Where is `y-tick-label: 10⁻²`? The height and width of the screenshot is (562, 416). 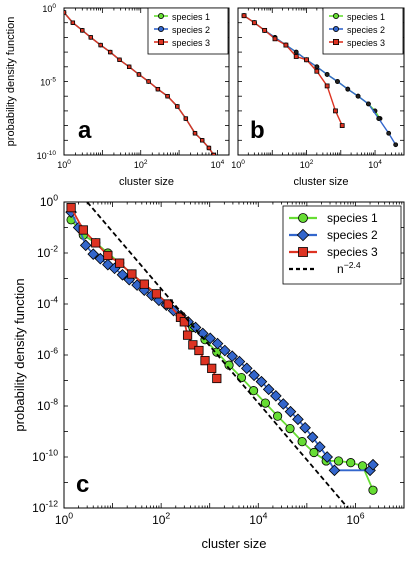 y-tick-label: 10⁻² is located at coordinates (47, 252).